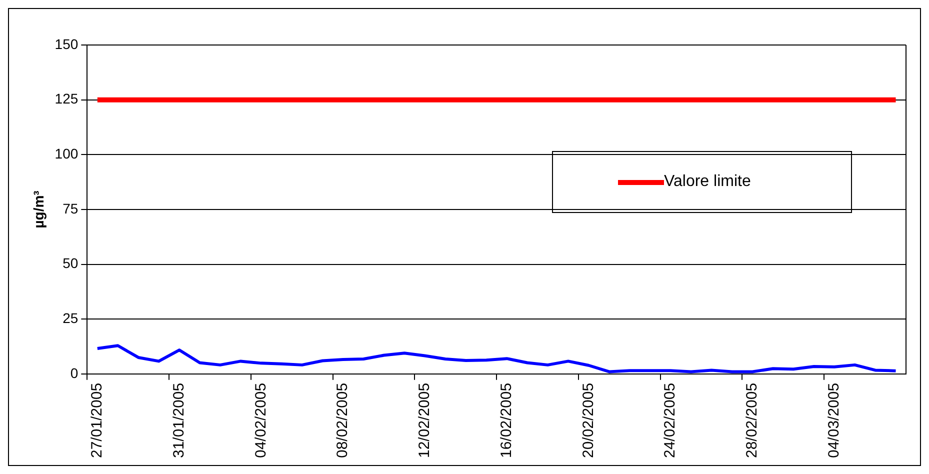 This screenshot has height=474, width=929. I want to click on y-tick-label: 100, so click(66, 154).